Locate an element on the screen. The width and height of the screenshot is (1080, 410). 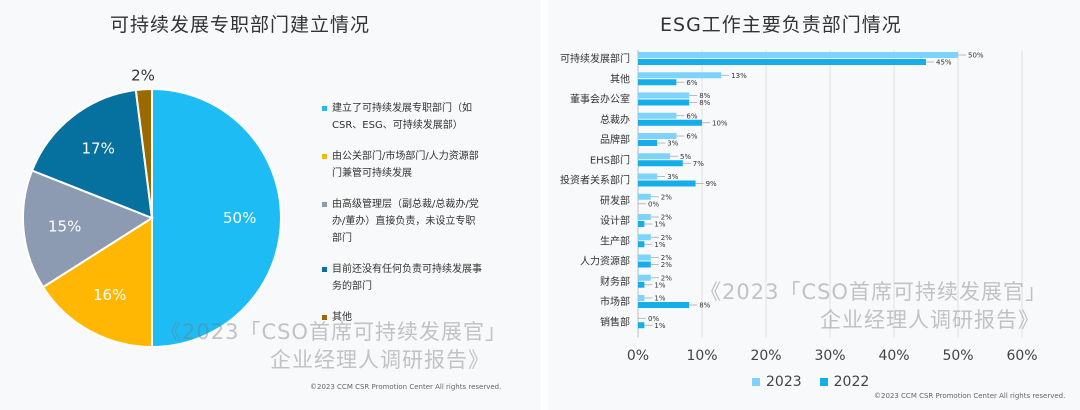
category-label-10: 人力资源部 is located at coordinates (605, 261).